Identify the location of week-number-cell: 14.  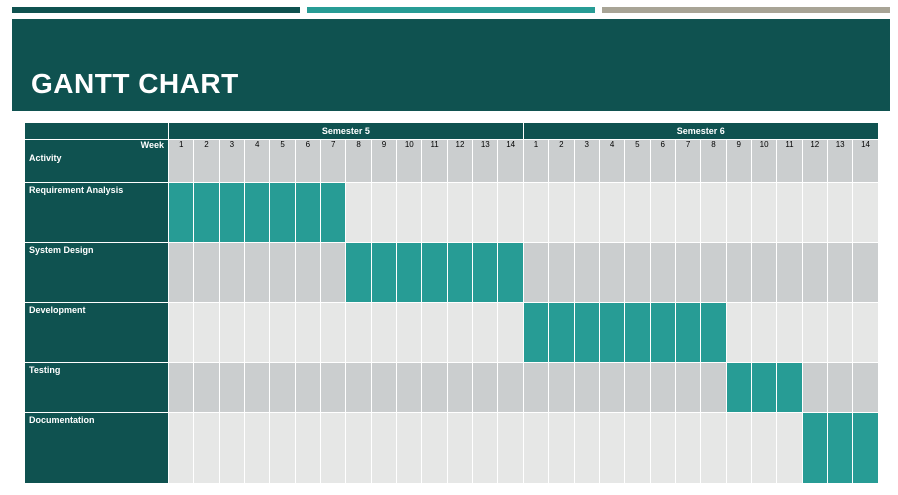
(510, 161).